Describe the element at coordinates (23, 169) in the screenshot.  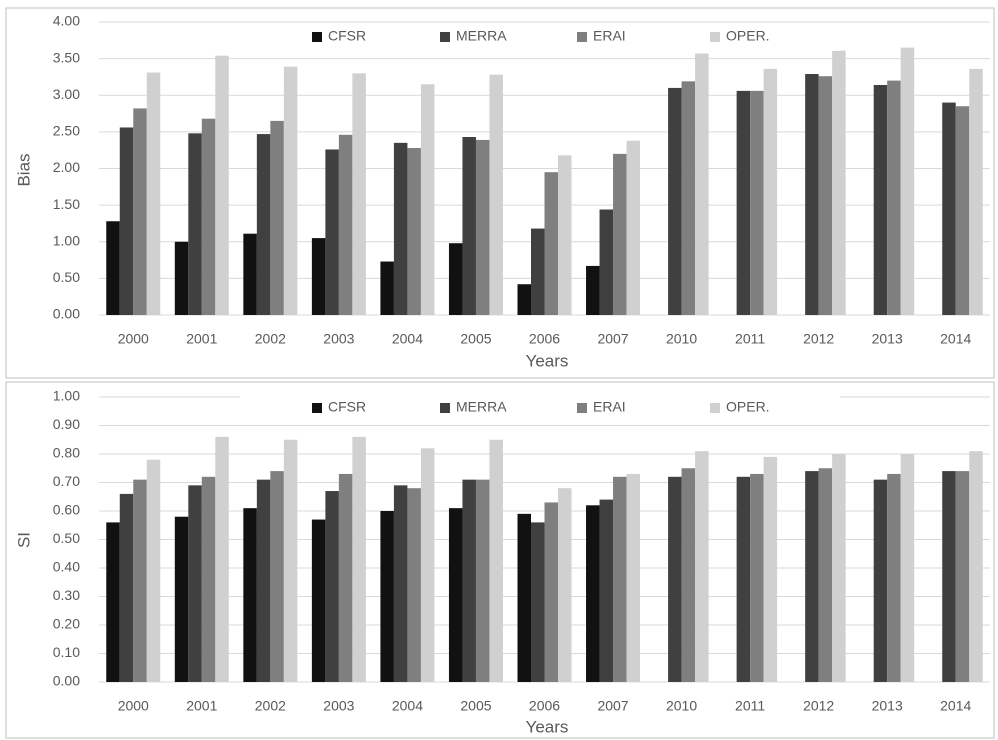
I see `y-axis-title: Bias` at that location.